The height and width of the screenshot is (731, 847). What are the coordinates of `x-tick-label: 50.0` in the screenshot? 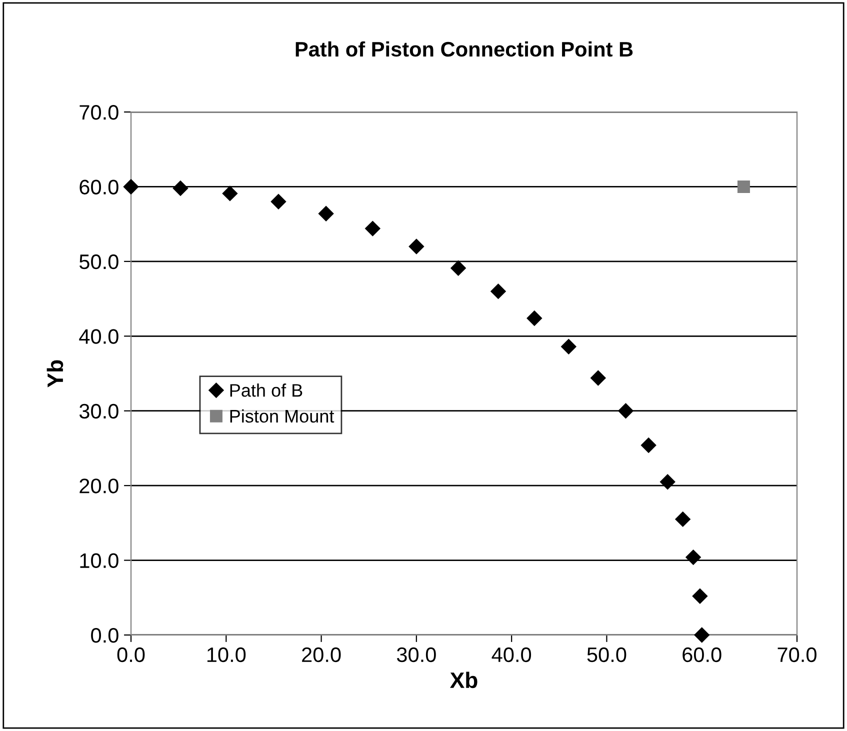 It's located at (606, 654).